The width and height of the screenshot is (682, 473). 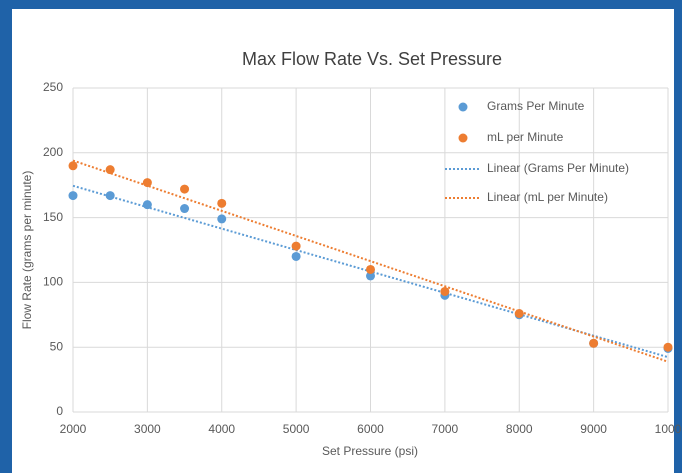 What do you see at coordinates (53, 217) in the screenshot?
I see `y-tick-label: 150` at bounding box center [53, 217].